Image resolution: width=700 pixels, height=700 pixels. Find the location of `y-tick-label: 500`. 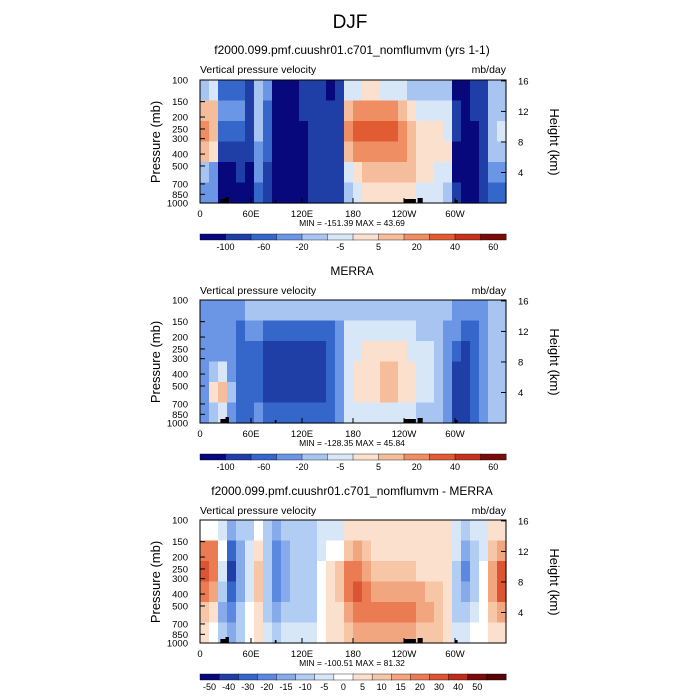

y-tick-label: 500 is located at coordinates (180, 386).